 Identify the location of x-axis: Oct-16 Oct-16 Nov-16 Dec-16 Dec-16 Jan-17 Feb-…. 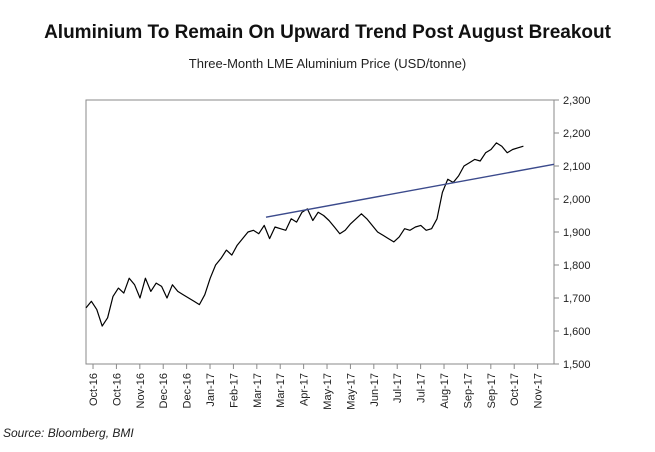
(316, 387).